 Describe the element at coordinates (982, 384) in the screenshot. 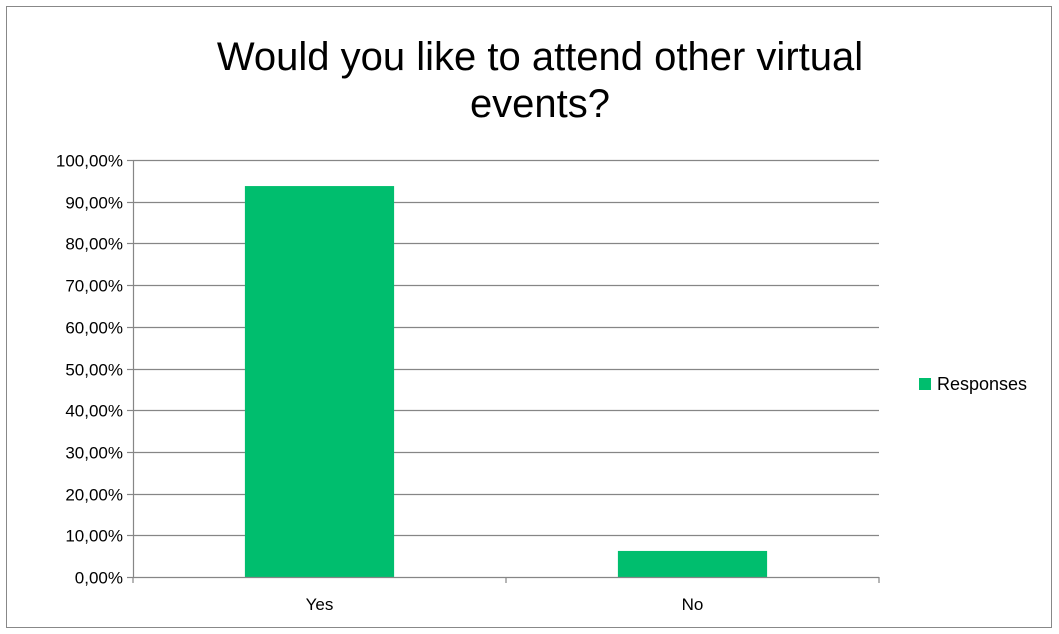

I see `legend-label-responses: Responses` at that location.